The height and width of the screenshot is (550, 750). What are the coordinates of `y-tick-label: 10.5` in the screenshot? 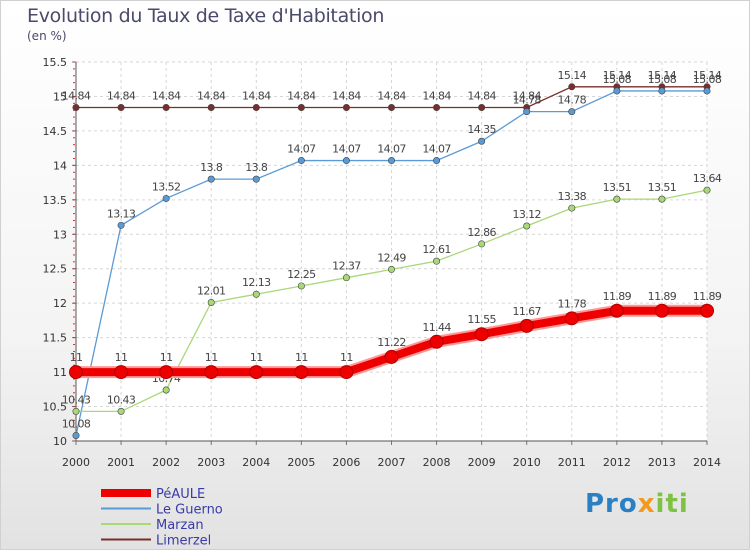 It's located at (55, 407).